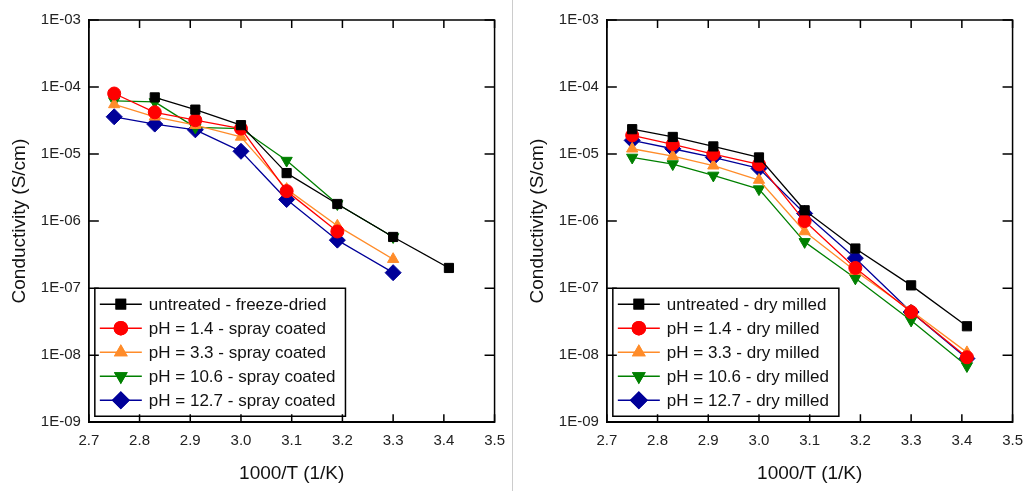 The width and height of the screenshot is (1035, 491). Describe the element at coordinates (746, 304) in the screenshot. I see `legend-label: untreated - dry milled` at that location.